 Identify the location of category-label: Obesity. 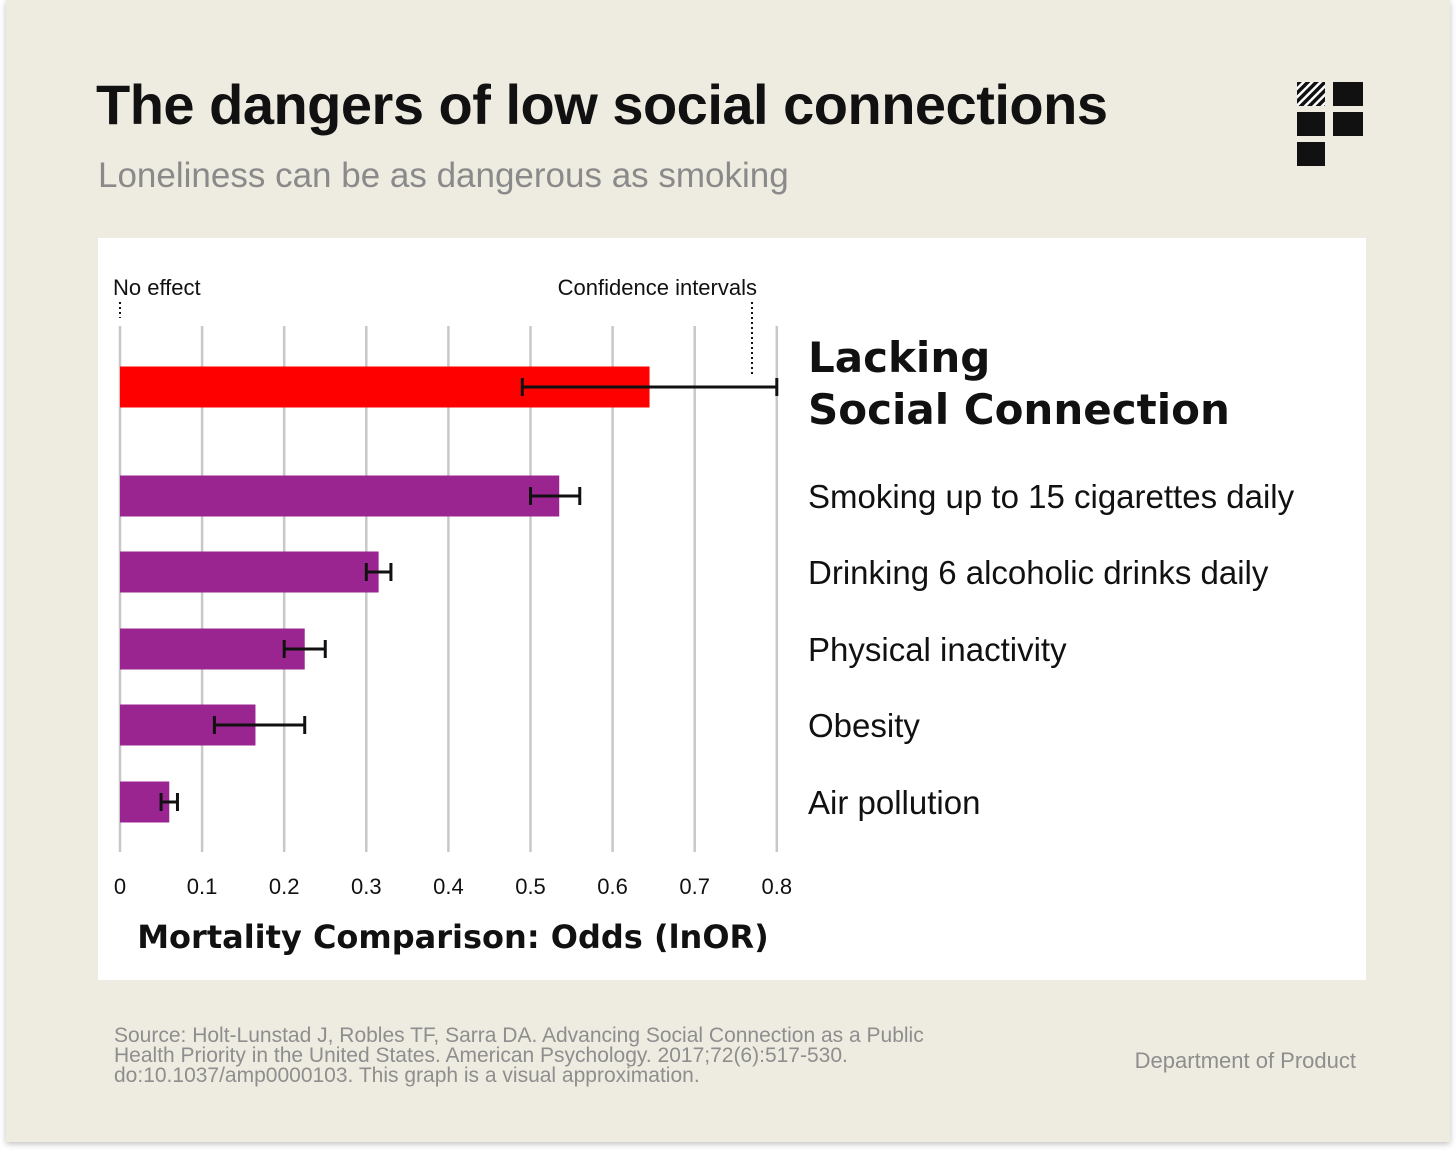
(864, 725).